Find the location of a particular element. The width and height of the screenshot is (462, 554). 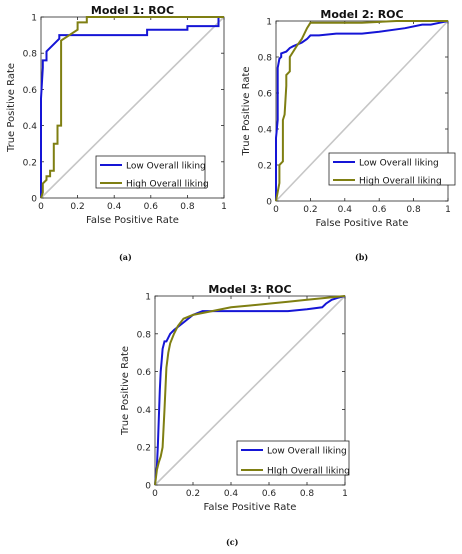

caption-a: (a) is located at coordinates (125, 257).